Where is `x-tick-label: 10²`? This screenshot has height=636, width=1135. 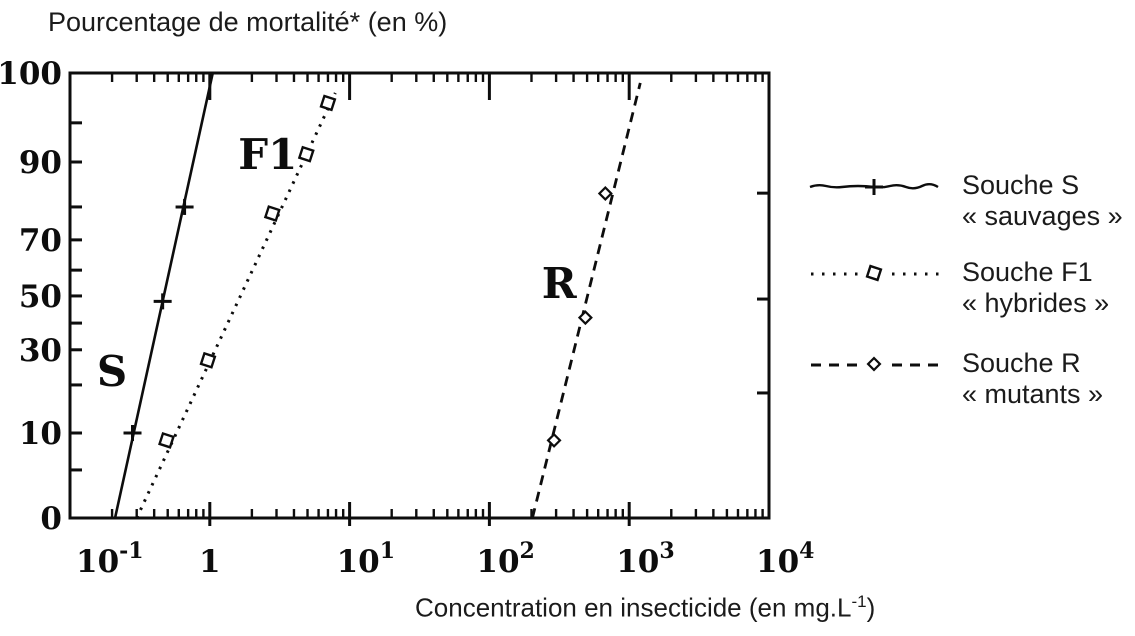
x-tick-label: 10² is located at coordinates (505, 559).